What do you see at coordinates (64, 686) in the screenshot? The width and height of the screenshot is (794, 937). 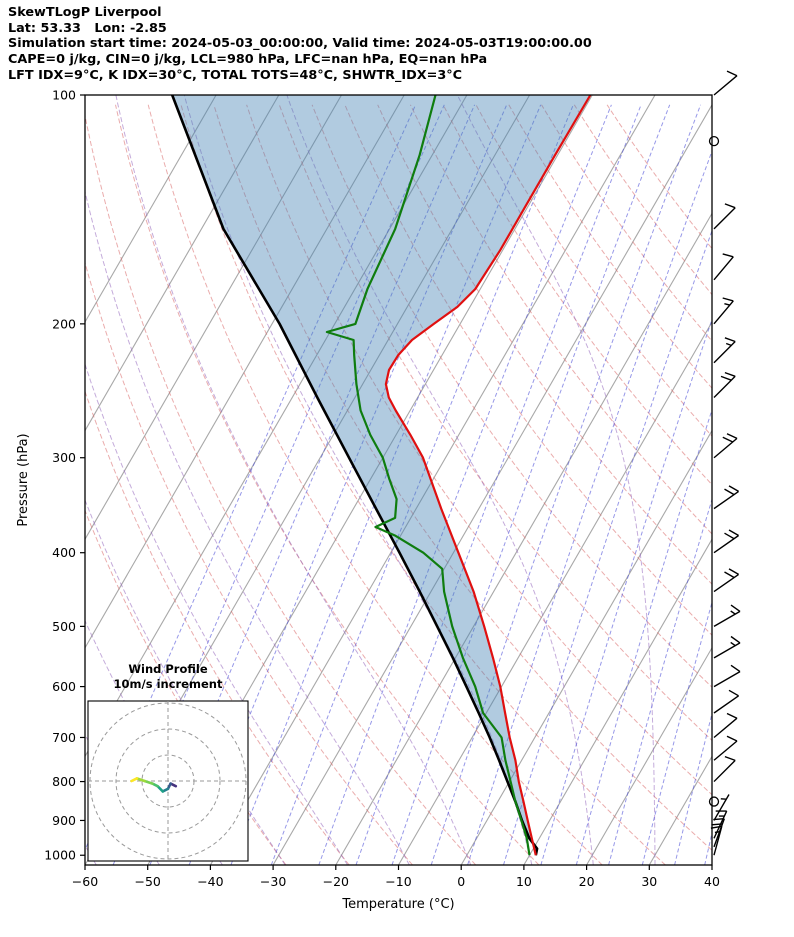 I see `y-tick-label: 600` at bounding box center [64, 686].